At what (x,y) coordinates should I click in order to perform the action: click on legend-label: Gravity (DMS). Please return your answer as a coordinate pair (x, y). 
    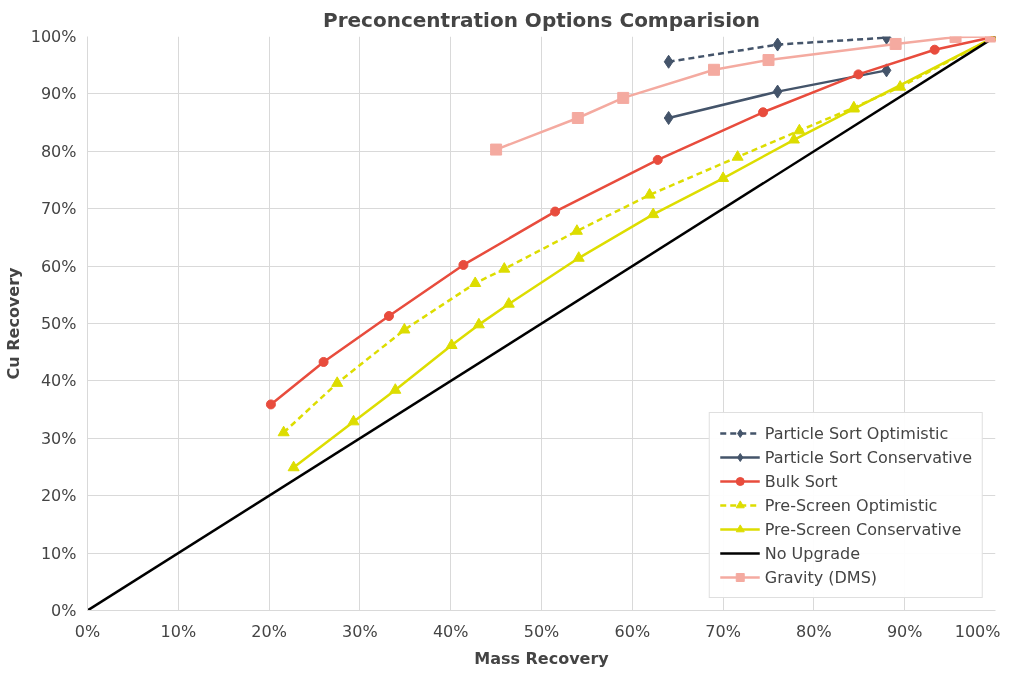
    Looking at the image, I should click on (821, 577).